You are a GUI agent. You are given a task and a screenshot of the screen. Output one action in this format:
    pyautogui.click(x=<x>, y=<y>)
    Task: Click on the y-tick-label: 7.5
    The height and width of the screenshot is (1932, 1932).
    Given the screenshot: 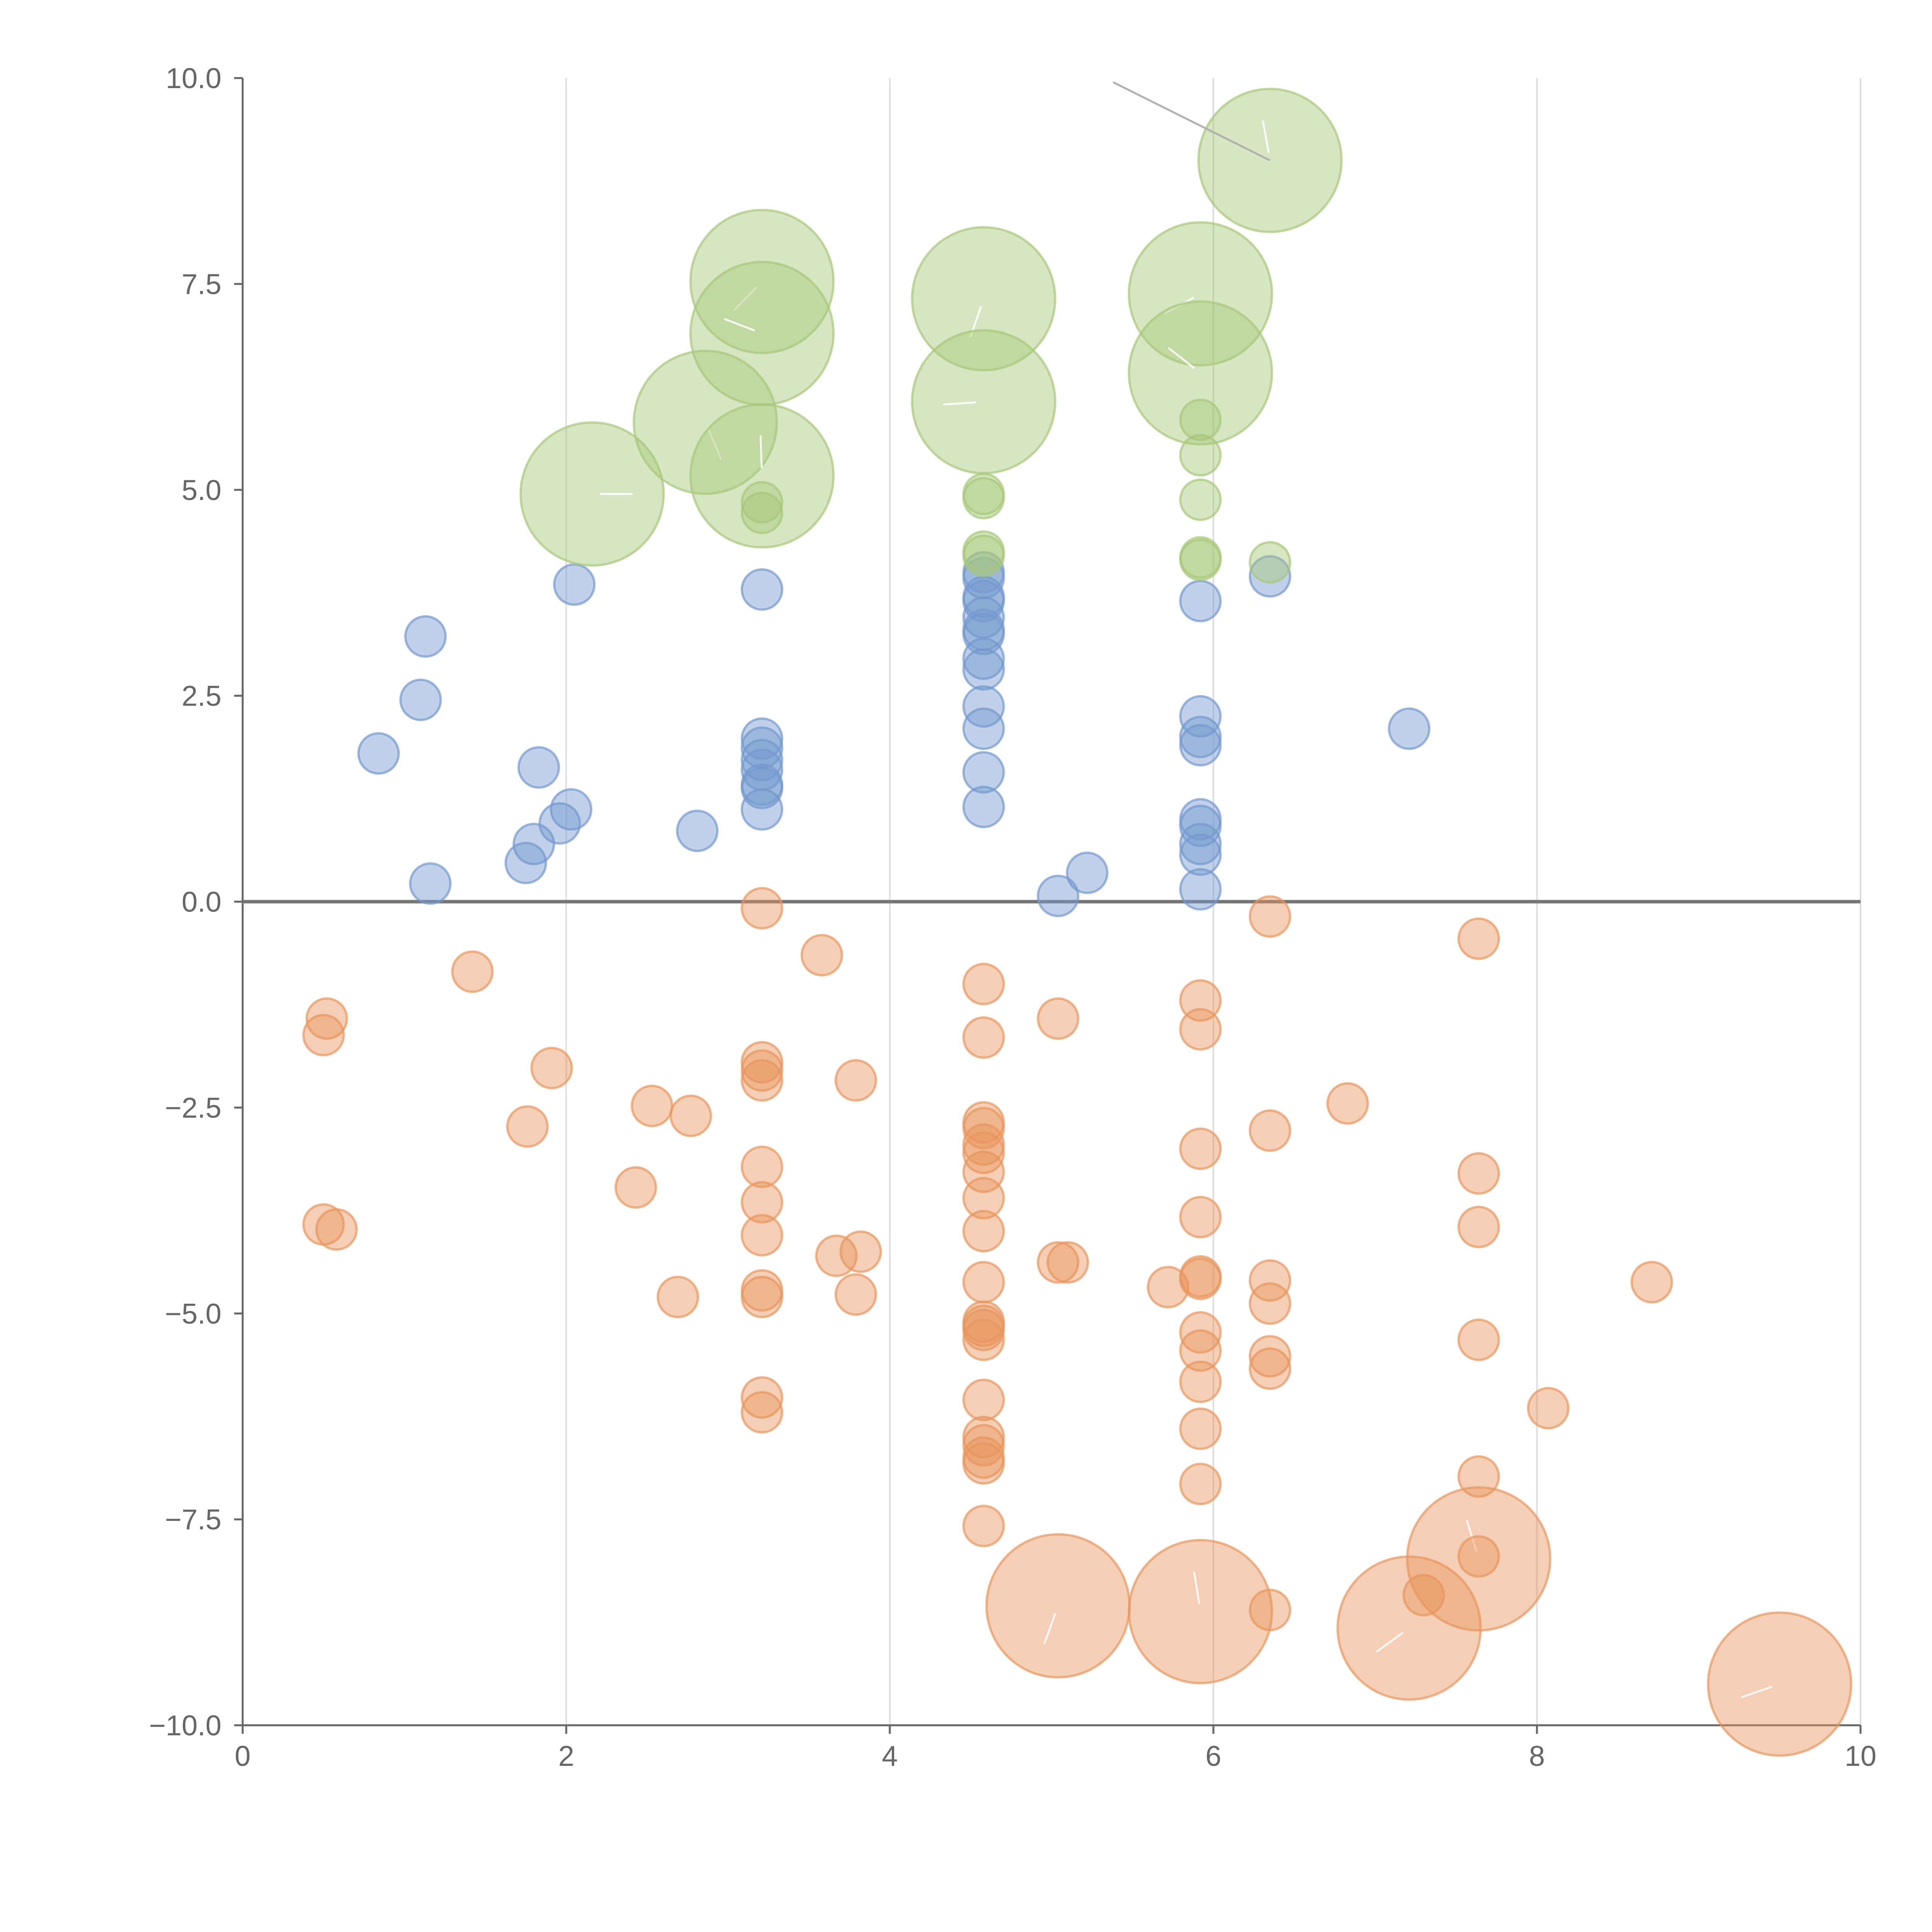 What is the action you would take?
    pyautogui.click(x=202, y=284)
    